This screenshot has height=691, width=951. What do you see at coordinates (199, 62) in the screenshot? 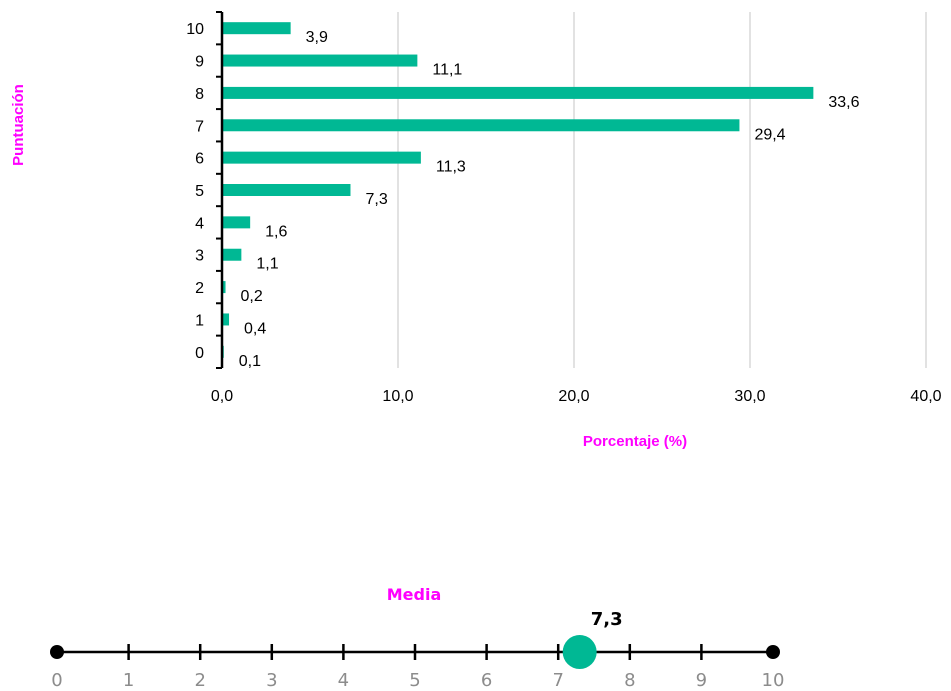
I see `y-tick-label-9: 9` at bounding box center [199, 62].